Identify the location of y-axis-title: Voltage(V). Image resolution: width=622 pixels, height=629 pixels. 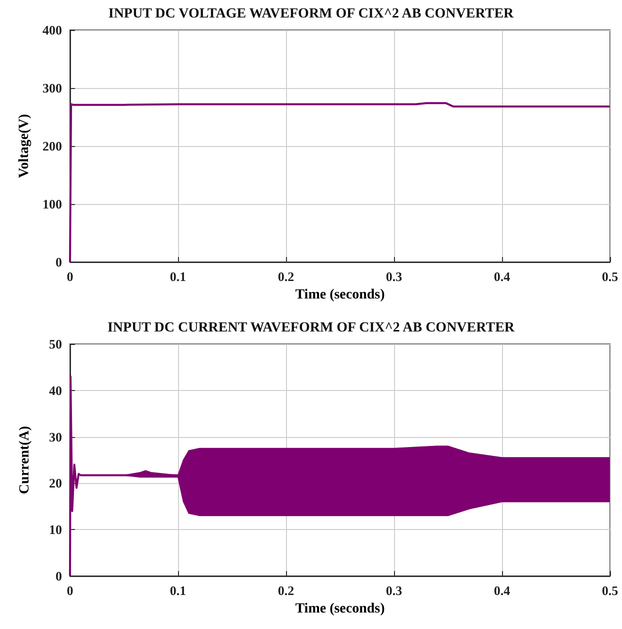
(24, 146).